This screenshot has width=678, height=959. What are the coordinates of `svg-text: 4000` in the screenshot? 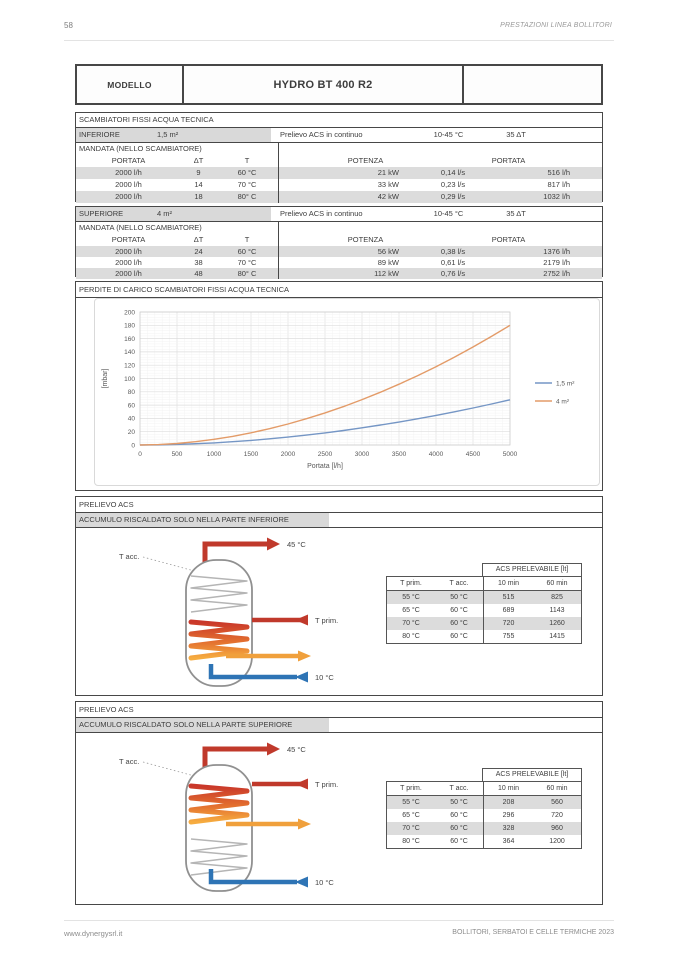 It's located at (436, 454).